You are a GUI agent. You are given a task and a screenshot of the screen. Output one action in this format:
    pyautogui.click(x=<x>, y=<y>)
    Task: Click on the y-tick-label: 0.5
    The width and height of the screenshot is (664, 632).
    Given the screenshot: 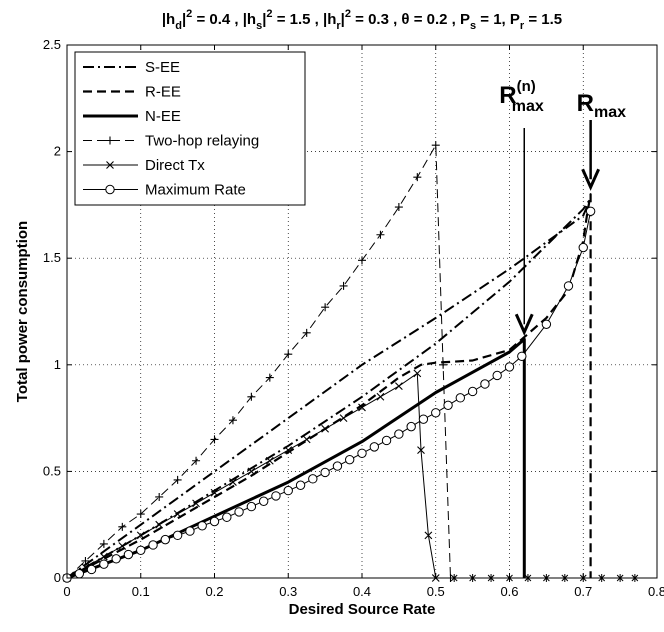 What is the action you would take?
    pyautogui.click(x=52, y=470)
    